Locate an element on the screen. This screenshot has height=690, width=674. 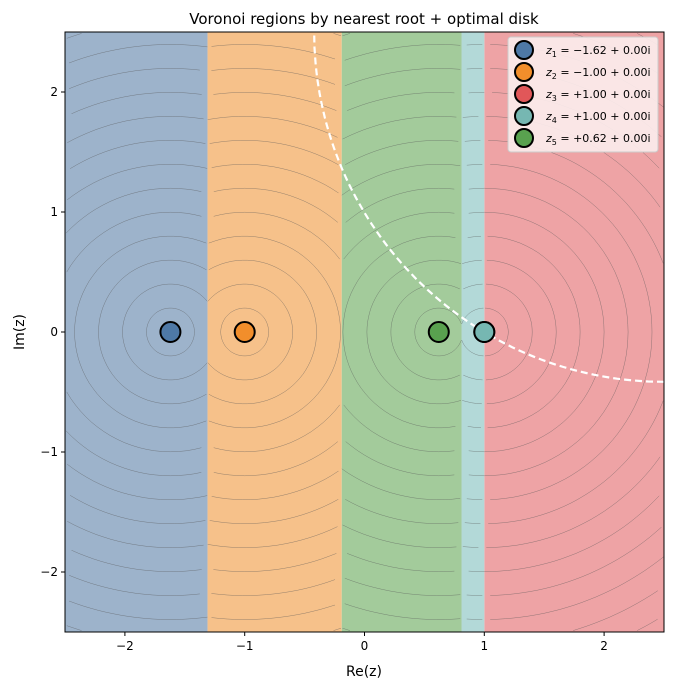
y-tick-label: −1 is located at coordinates (49, 452).